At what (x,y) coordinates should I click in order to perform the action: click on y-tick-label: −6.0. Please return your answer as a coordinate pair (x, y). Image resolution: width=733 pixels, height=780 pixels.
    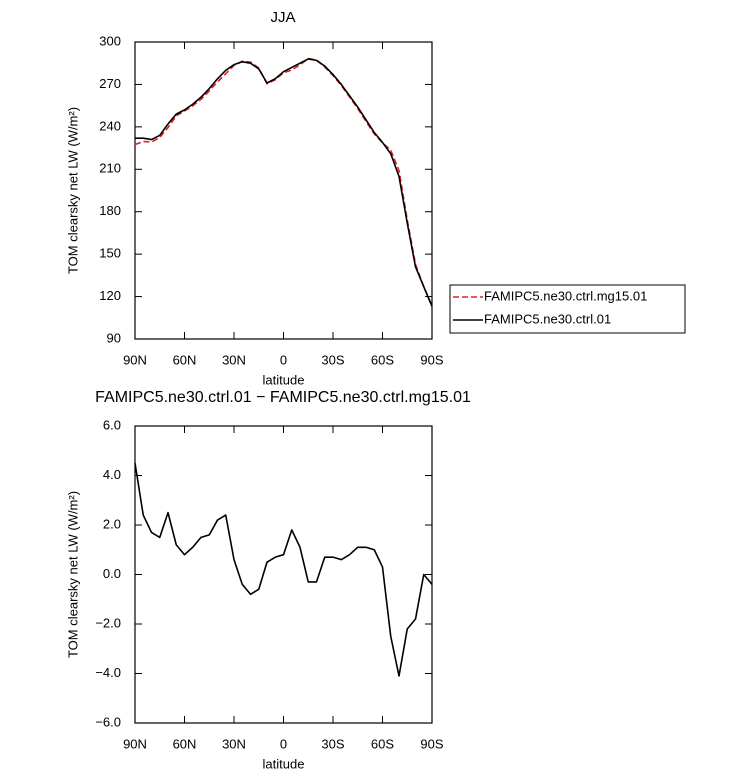
    Looking at the image, I should click on (108, 721).